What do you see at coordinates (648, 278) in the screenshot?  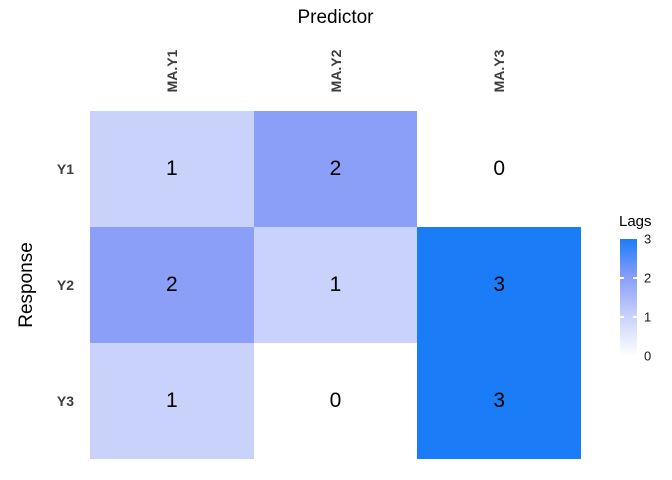 I see `legend-tick-label-2: 2` at bounding box center [648, 278].